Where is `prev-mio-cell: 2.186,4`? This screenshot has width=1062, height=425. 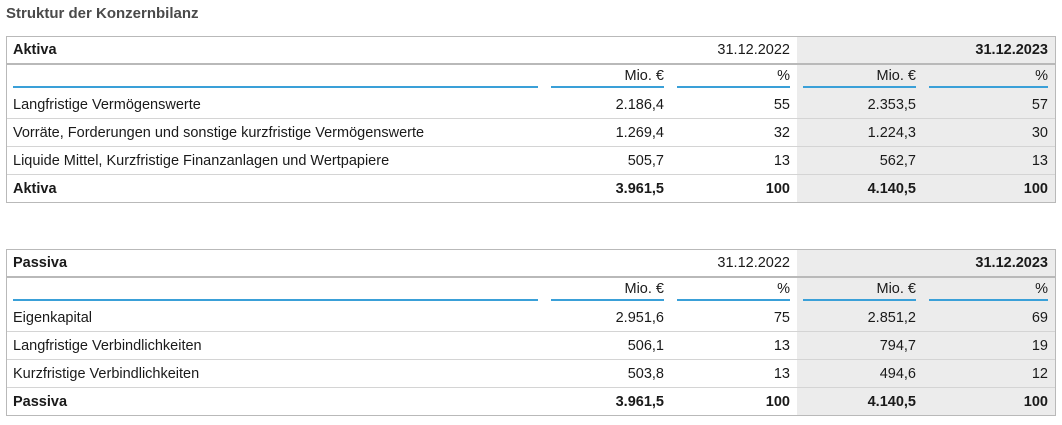 prev-mio-cell: 2.186,4 is located at coordinates (608, 105).